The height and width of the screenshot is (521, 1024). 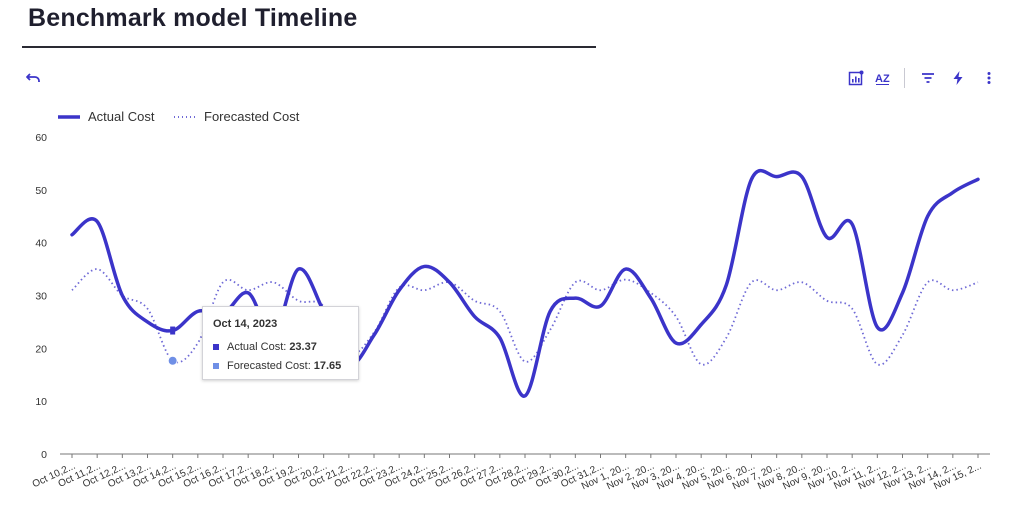 I want to click on tooltip-date: Oct 14, 2023, so click(x=245, y=324).